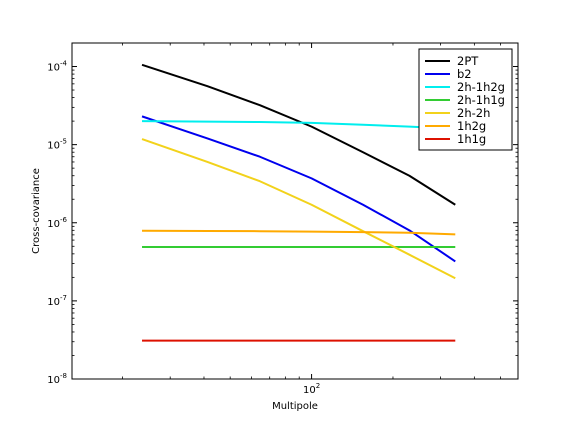  Describe the element at coordinates (464, 74) in the screenshot. I see `legend-label-b2: b2` at that location.